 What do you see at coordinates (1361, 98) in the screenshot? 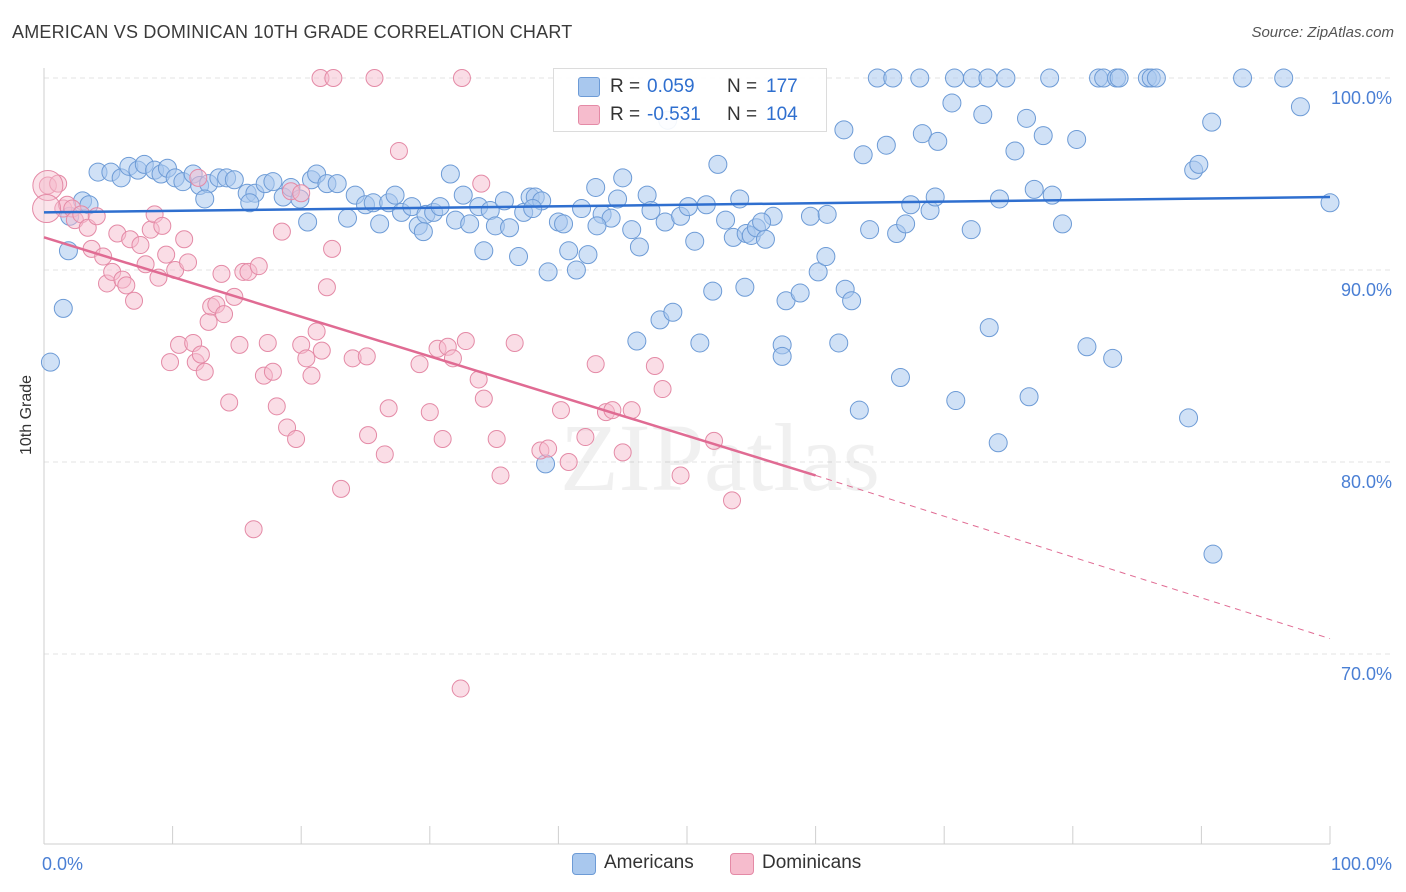
I see `y-tick-label: 100.0%` at bounding box center [1361, 98].